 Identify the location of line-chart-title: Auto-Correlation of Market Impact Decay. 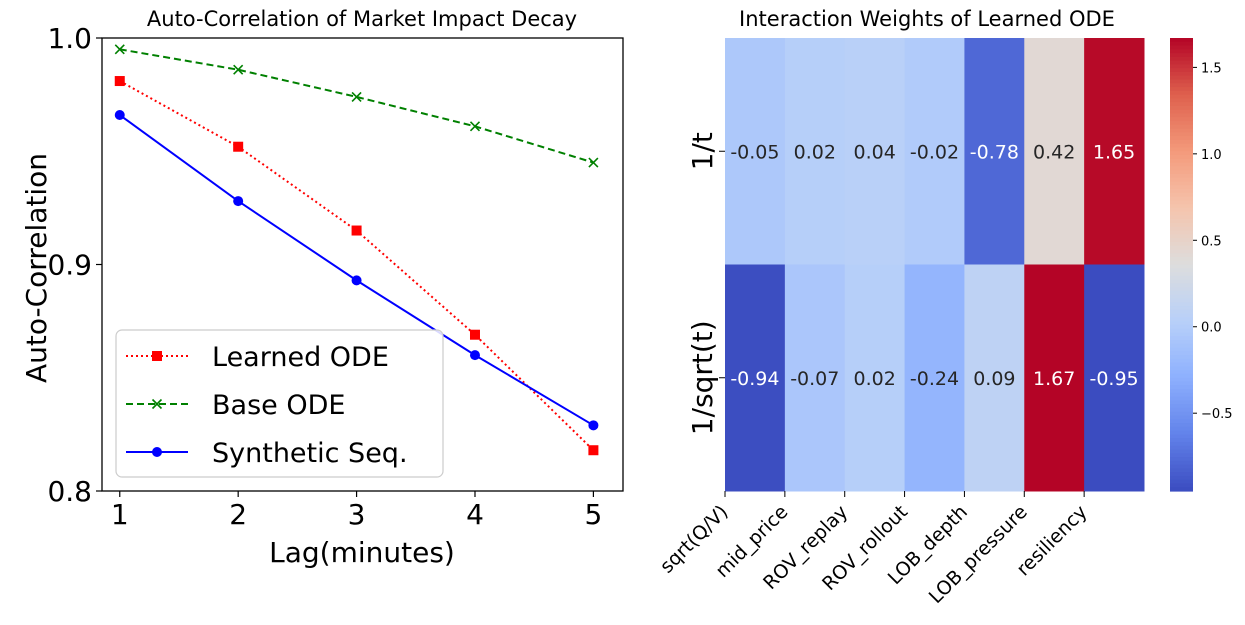
(362, 19).